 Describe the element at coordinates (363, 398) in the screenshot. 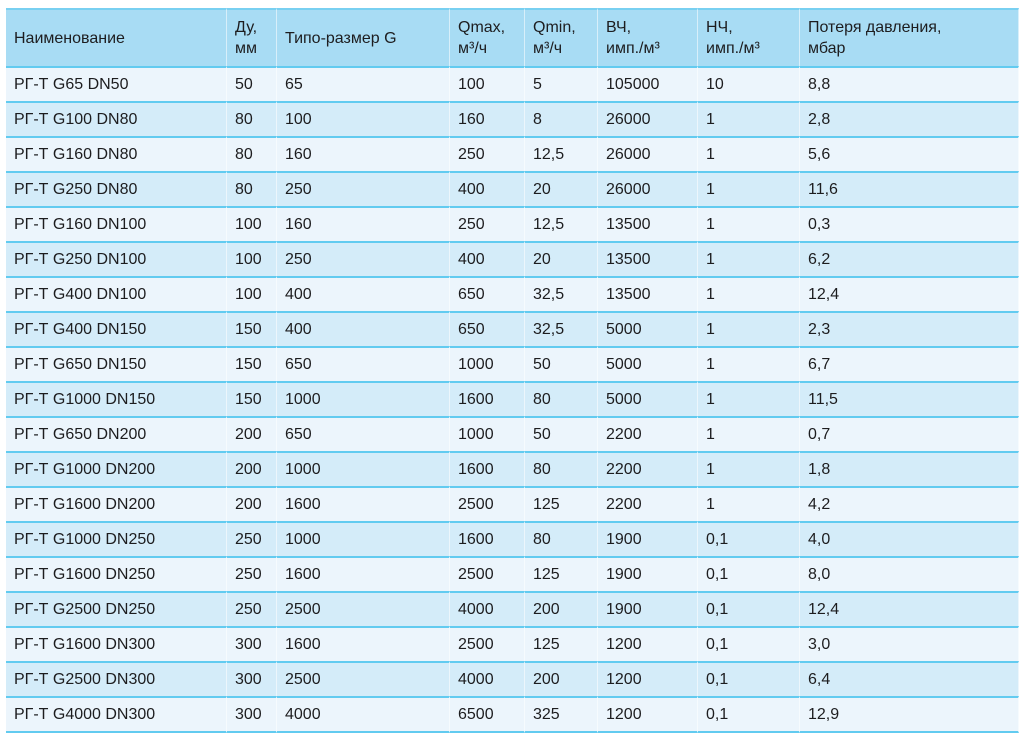

I see `cell-g: 1000` at that location.